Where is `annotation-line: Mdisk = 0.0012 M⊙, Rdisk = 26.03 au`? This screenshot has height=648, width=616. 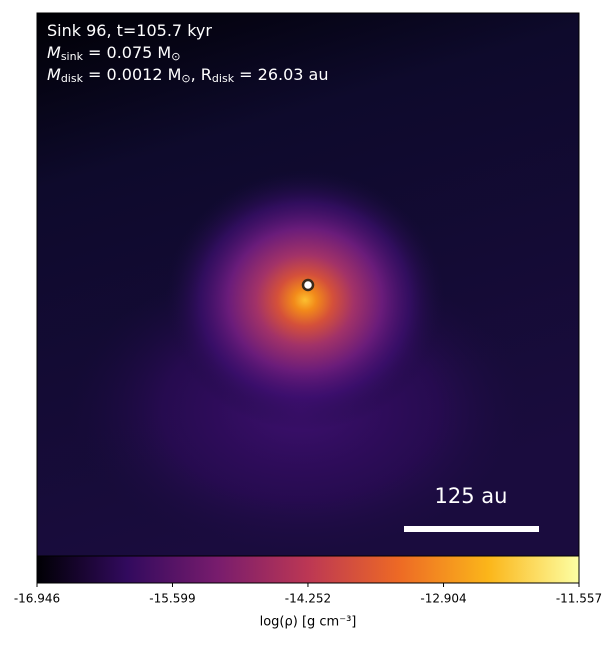 annotation-line: Mdisk = 0.0012 M⊙, Rdisk = 26.03 au is located at coordinates (187, 75).